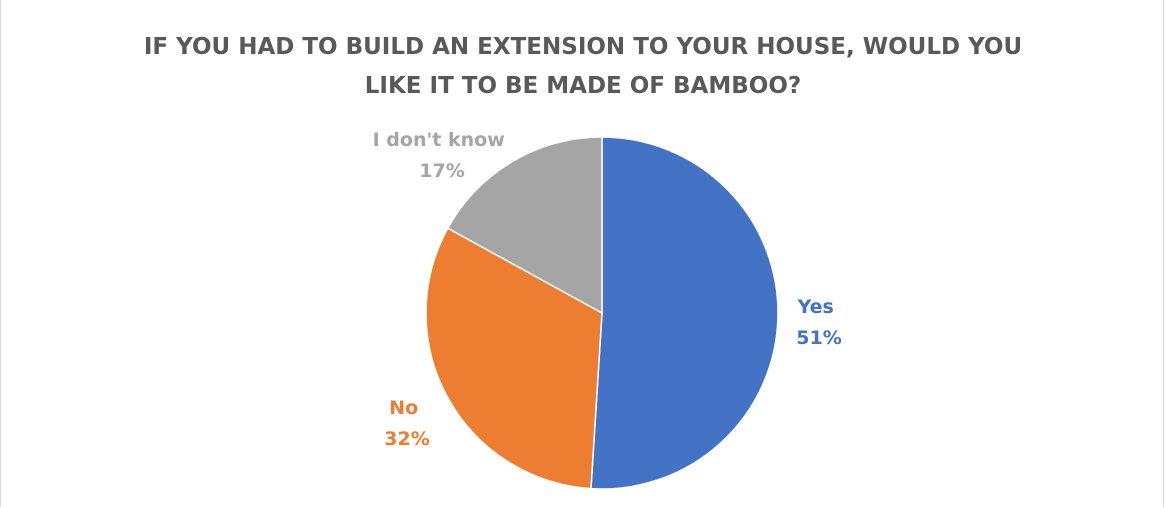  What do you see at coordinates (403, 408) in the screenshot?
I see `data-label-no-name: No` at bounding box center [403, 408].